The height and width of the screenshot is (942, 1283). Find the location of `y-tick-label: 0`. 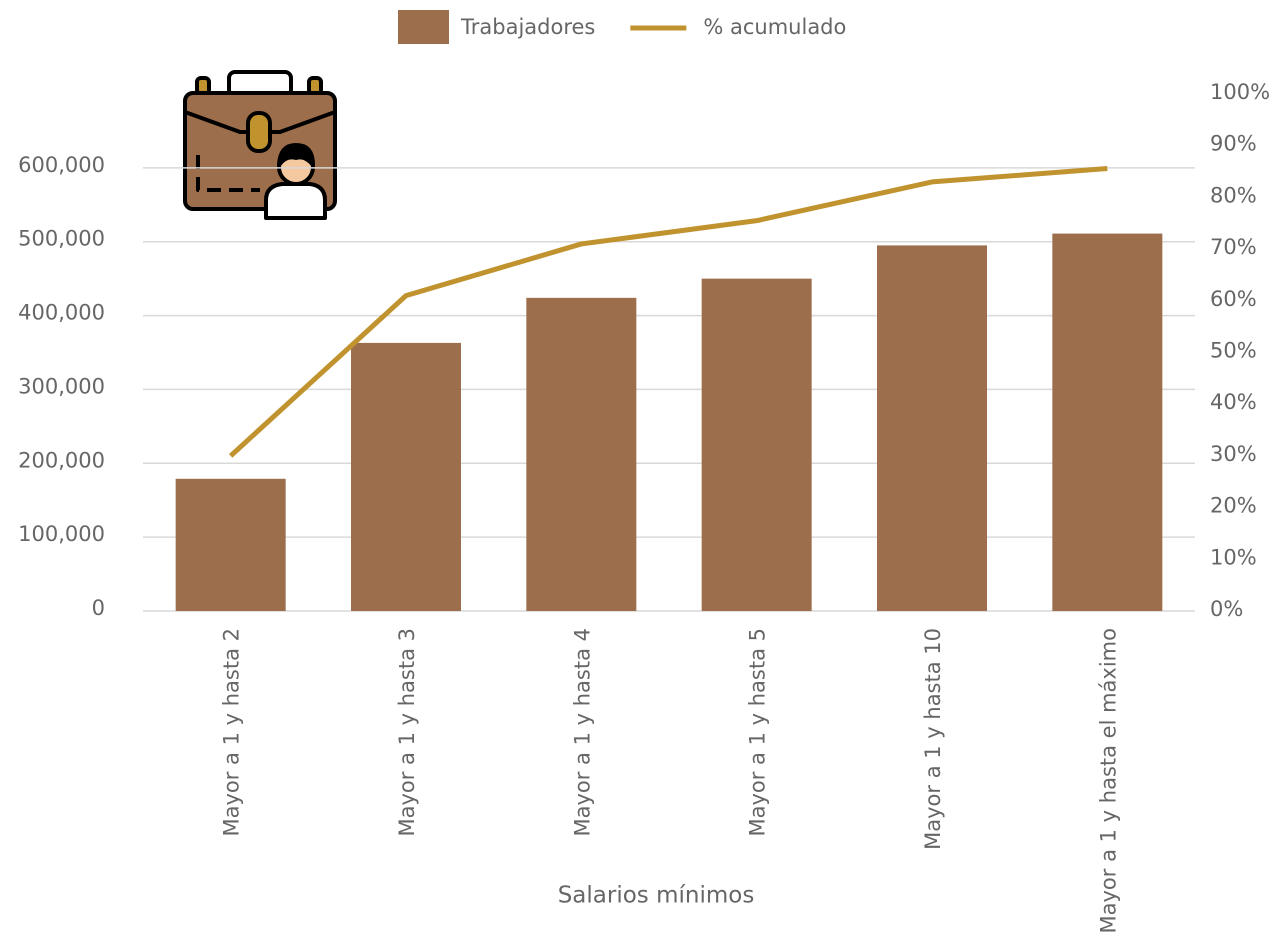

y-tick-label: 0 is located at coordinates (98, 608).